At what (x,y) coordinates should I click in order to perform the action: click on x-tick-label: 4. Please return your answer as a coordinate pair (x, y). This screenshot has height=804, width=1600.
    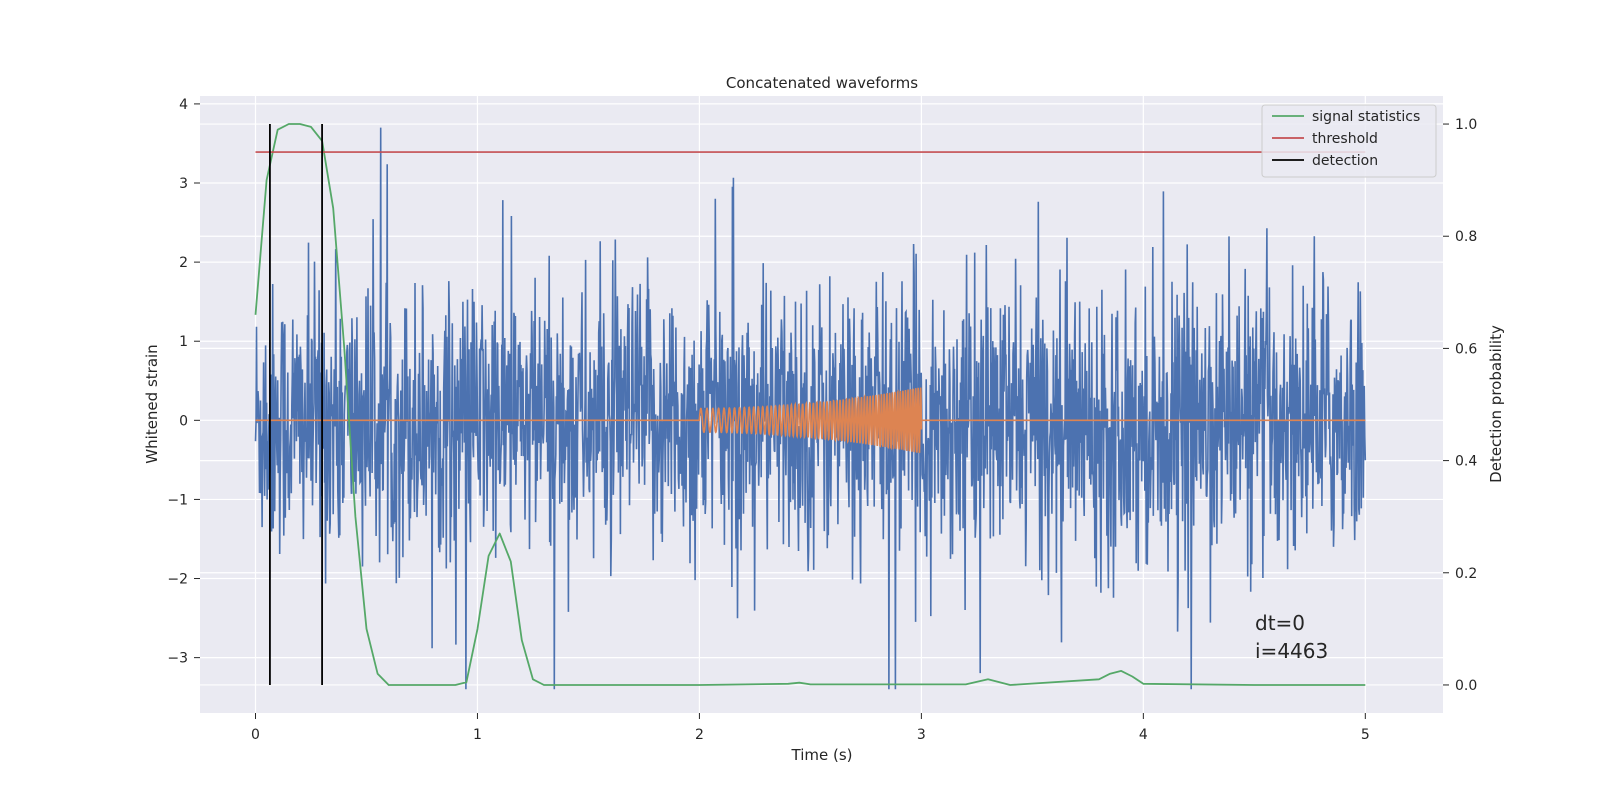
    Looking at the image, I should click on (1143, 735).